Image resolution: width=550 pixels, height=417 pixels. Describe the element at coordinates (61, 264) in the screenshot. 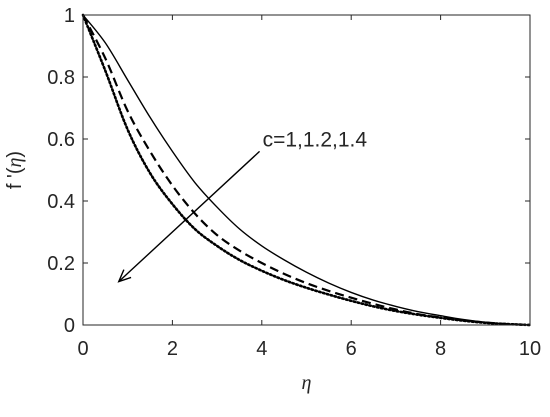

I see `y-tick-label: 0.2` at that location.